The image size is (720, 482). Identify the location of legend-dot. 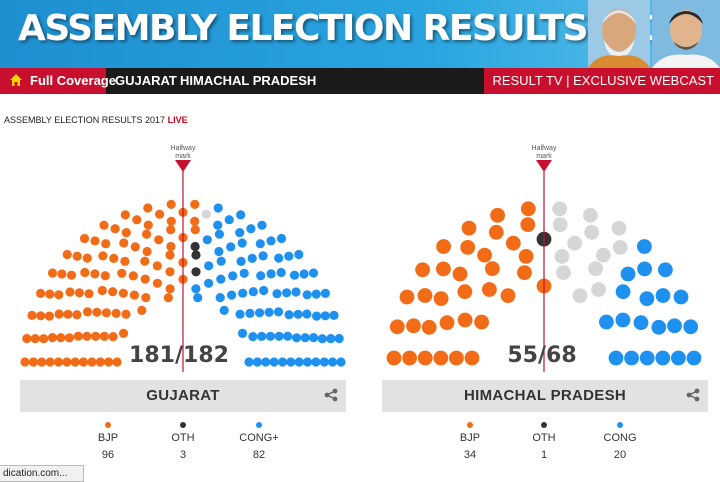
(108, 425).